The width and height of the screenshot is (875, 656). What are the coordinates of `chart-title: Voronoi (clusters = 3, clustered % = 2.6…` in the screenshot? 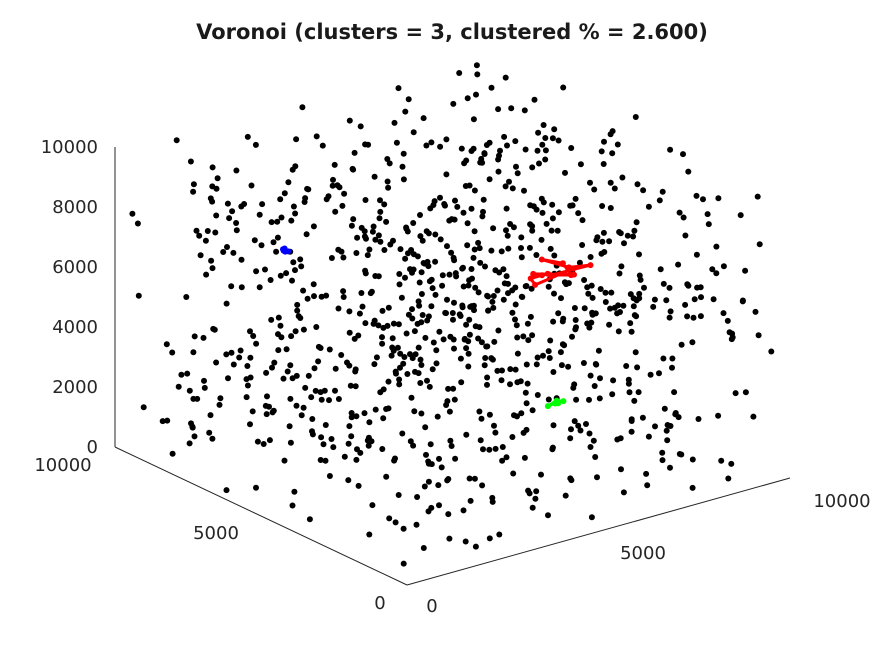 It's located at (452, 32).